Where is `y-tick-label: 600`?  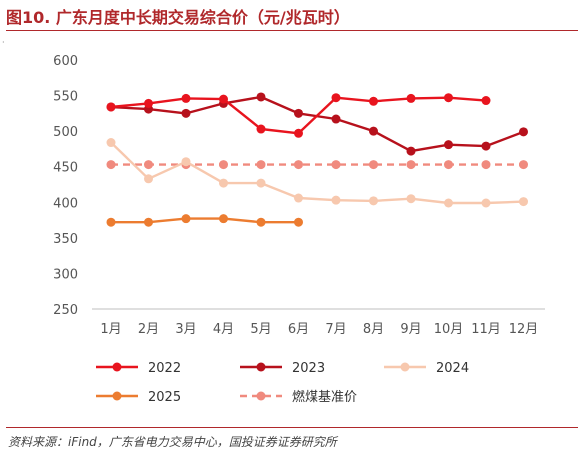
y-tick-label: 600 is located at coordinates (65, 61).